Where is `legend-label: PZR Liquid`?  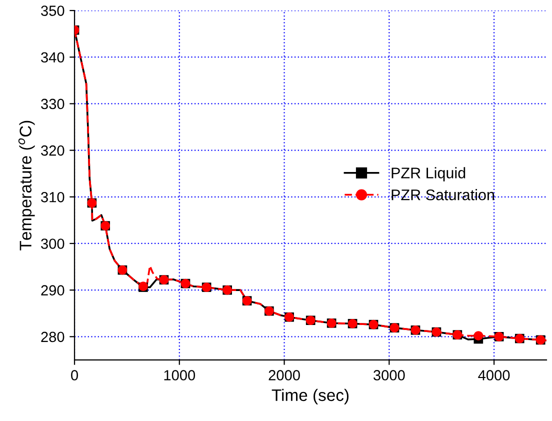 legend-label: PZR Liquid is located at coordinates (429, 174).